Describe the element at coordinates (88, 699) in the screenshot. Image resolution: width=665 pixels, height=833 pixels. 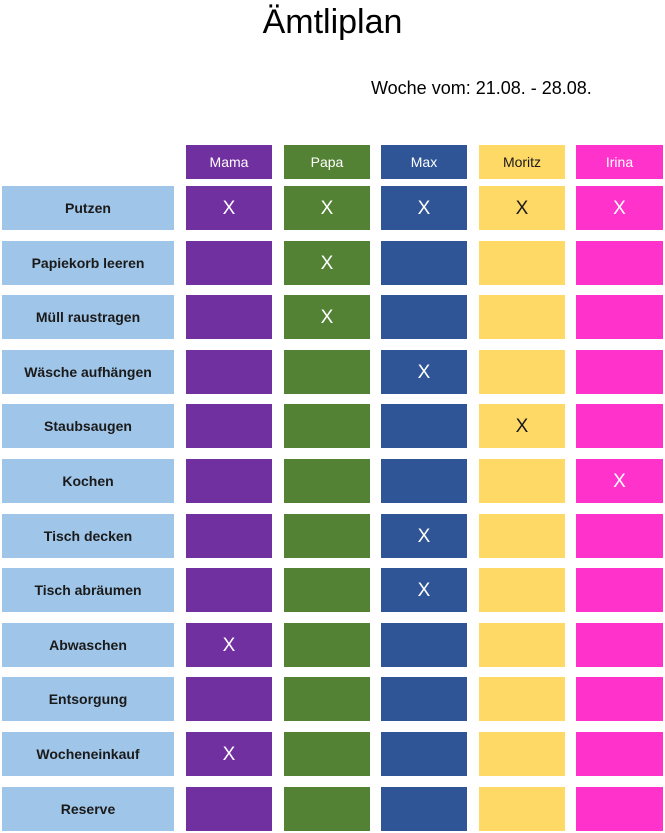
I see `chore-label-entsorgung: Entsorgung` at that location.